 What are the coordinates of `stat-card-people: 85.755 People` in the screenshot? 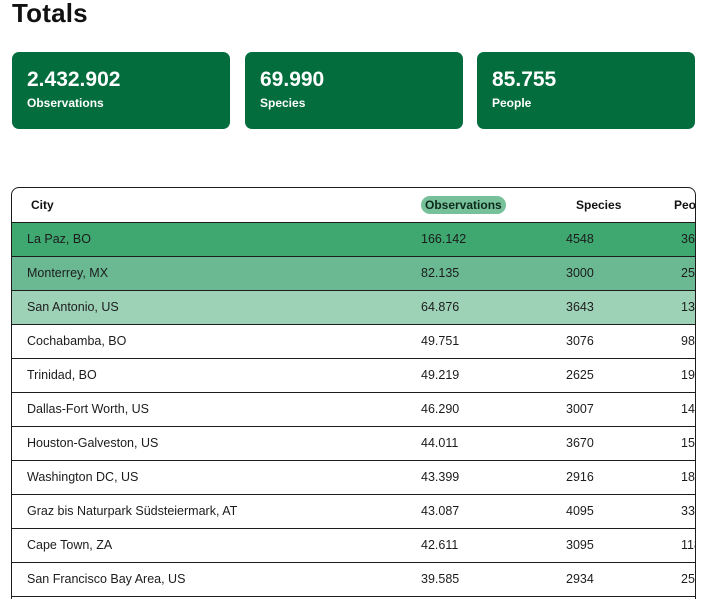 It's located at (586, 90).